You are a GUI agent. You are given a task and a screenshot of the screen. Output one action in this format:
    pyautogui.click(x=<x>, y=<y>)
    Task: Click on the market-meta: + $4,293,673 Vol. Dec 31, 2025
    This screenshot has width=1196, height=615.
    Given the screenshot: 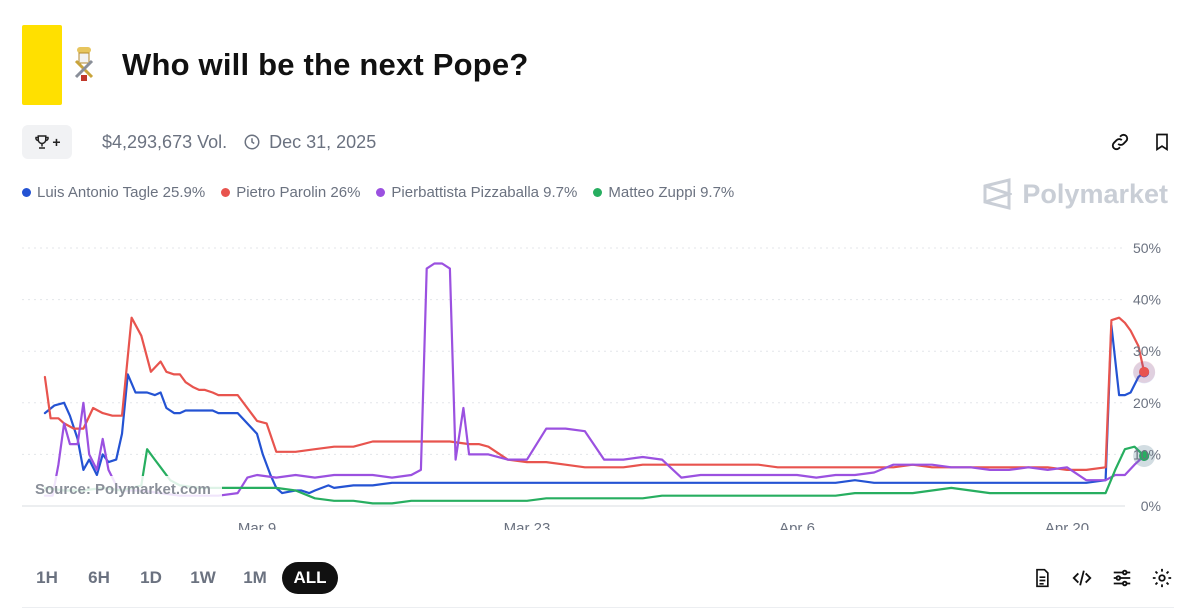 What is the action you would take?
    pyautogui.click(x=598, y=142)
    